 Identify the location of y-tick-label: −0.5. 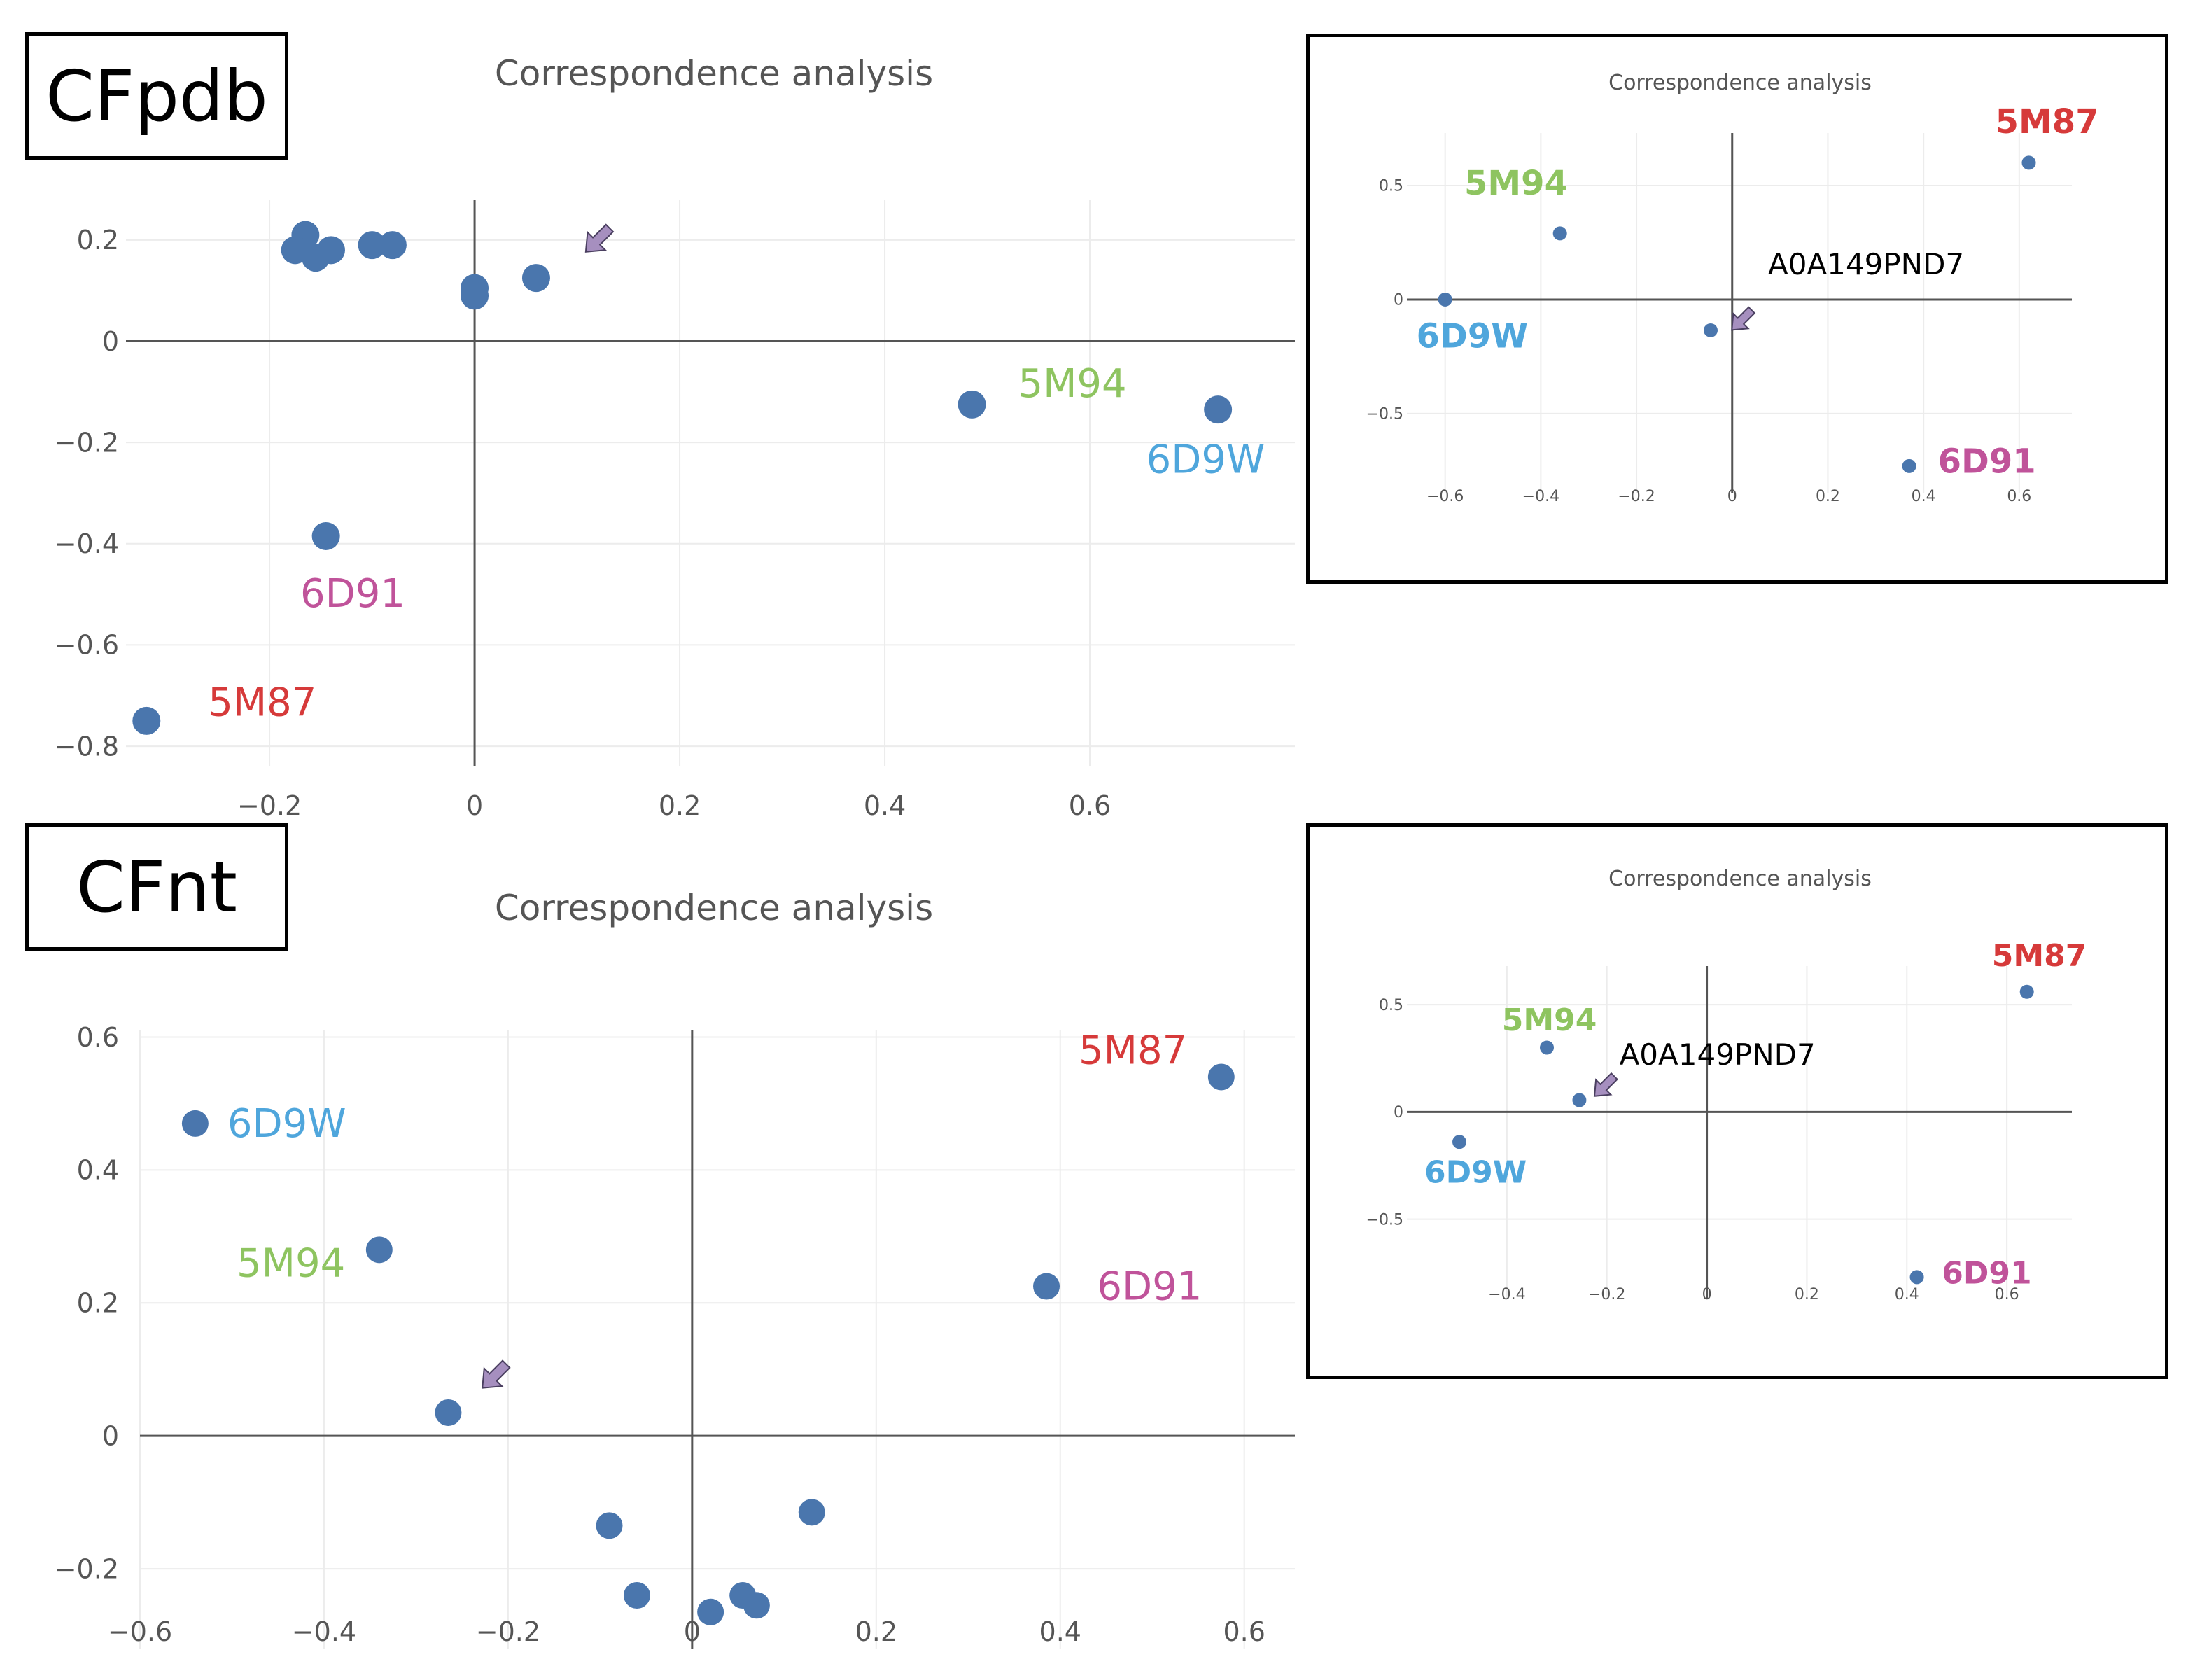
(1384, 1219).